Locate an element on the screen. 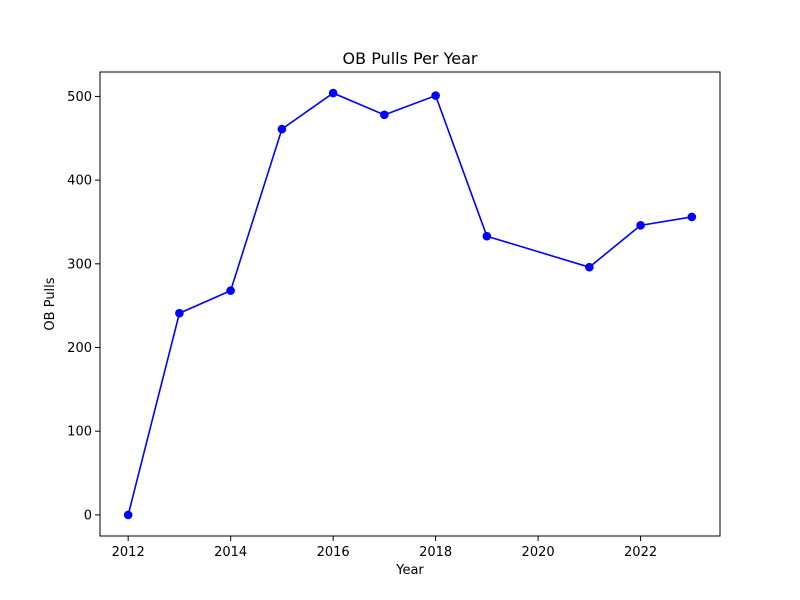 The width and height of the screenshot is (800, 600). y-tick-label: 100 is located at coordinates (79, 432).